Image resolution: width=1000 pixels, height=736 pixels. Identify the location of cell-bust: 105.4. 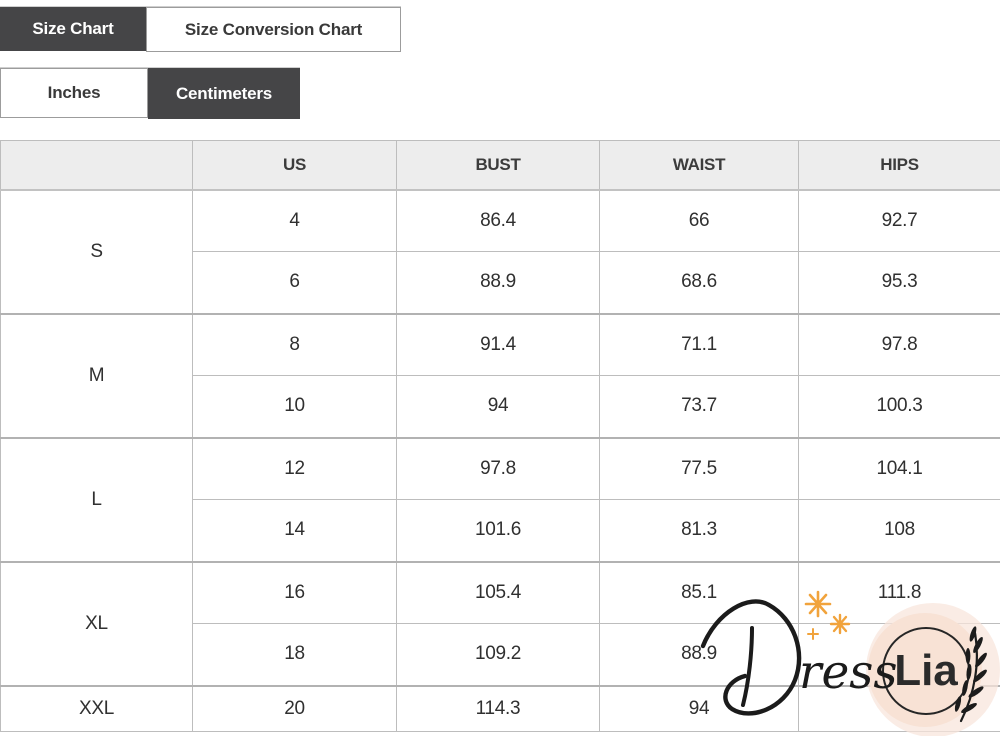
(498, 592).